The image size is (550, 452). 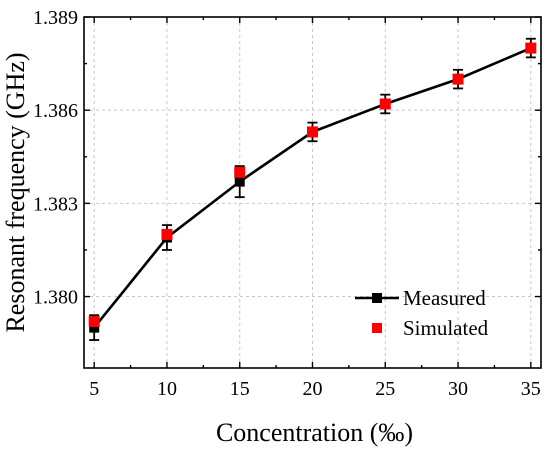 What do you see at coordinates (55, 111) in the screenshot?
I see `y-tick-label: 1.386` at bounding box center [55, 111].